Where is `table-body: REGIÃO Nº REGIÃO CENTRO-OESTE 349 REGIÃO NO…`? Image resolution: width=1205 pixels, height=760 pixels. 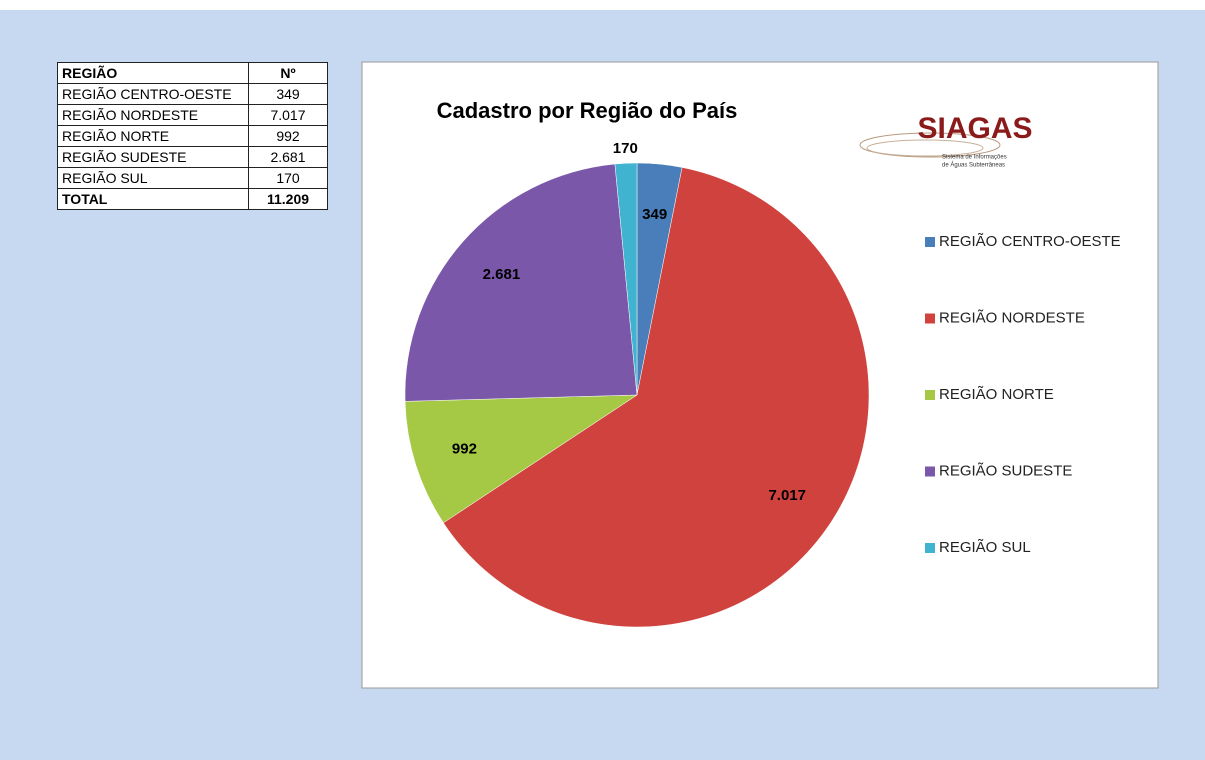 table-body: REGIÃO Nº REGIÃO CENTRO-OESTE 349 REGIÃO NO… is located at coordinates (192, 136).